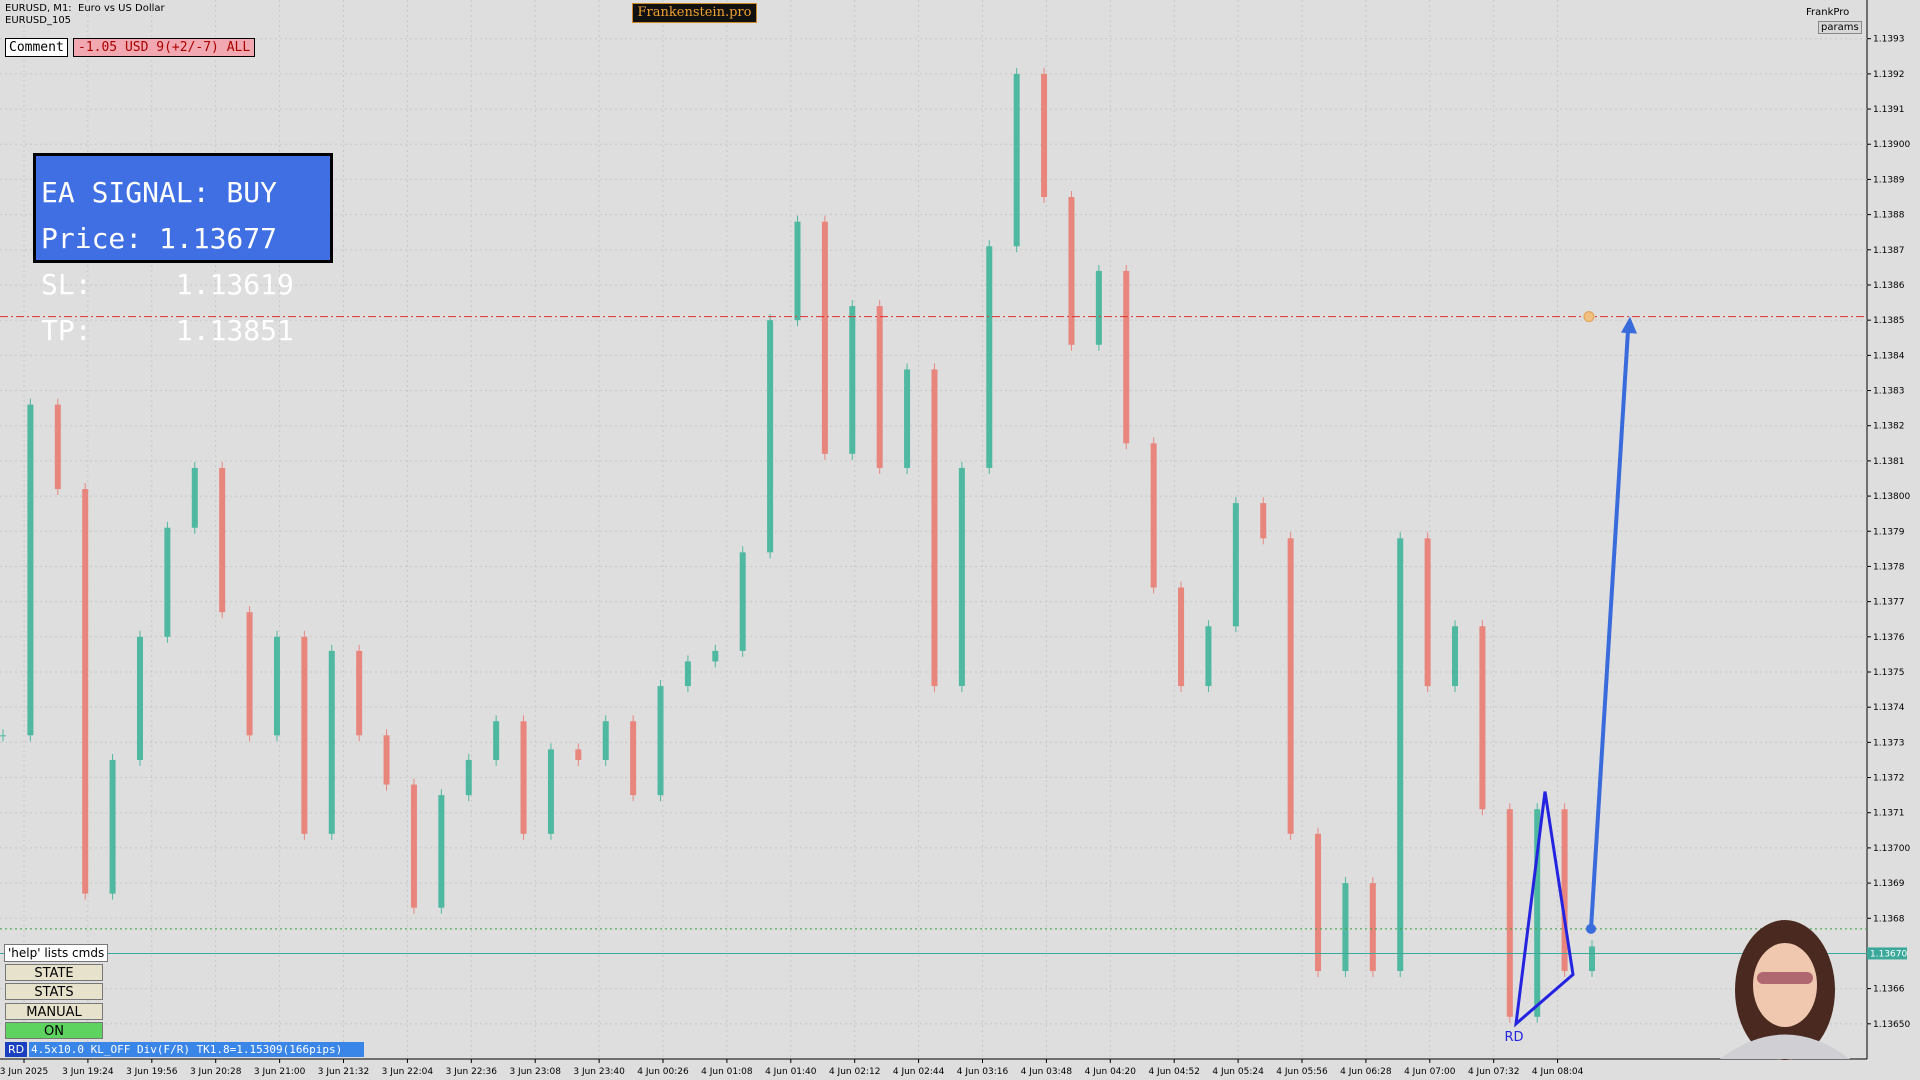  I want to click on profile: FrankPro, so click(1828, 12).